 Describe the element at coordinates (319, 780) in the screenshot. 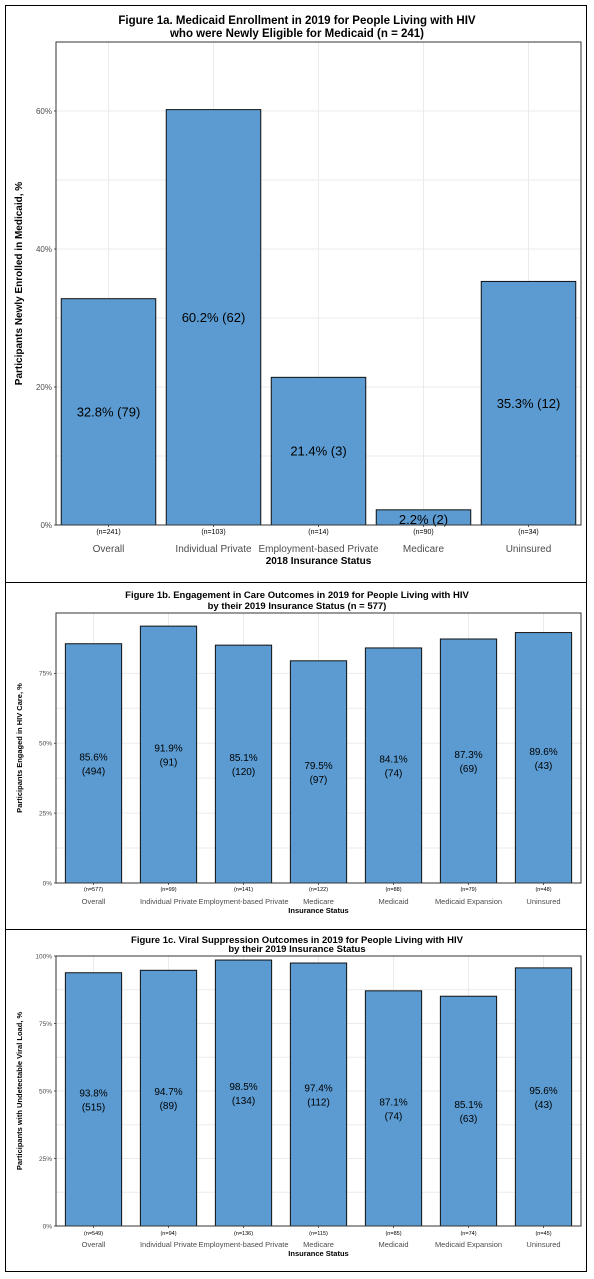

I see `data-label-1b-3-count: (97)` at that location.